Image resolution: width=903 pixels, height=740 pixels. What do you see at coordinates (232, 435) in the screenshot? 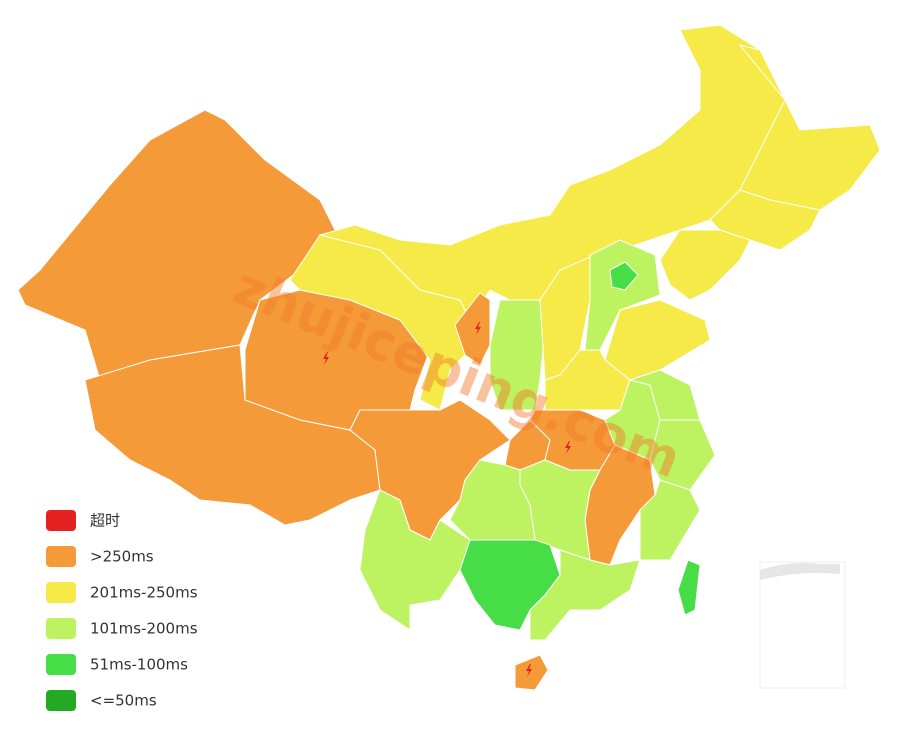
I see `tibet` at bounding box center [232, 435].